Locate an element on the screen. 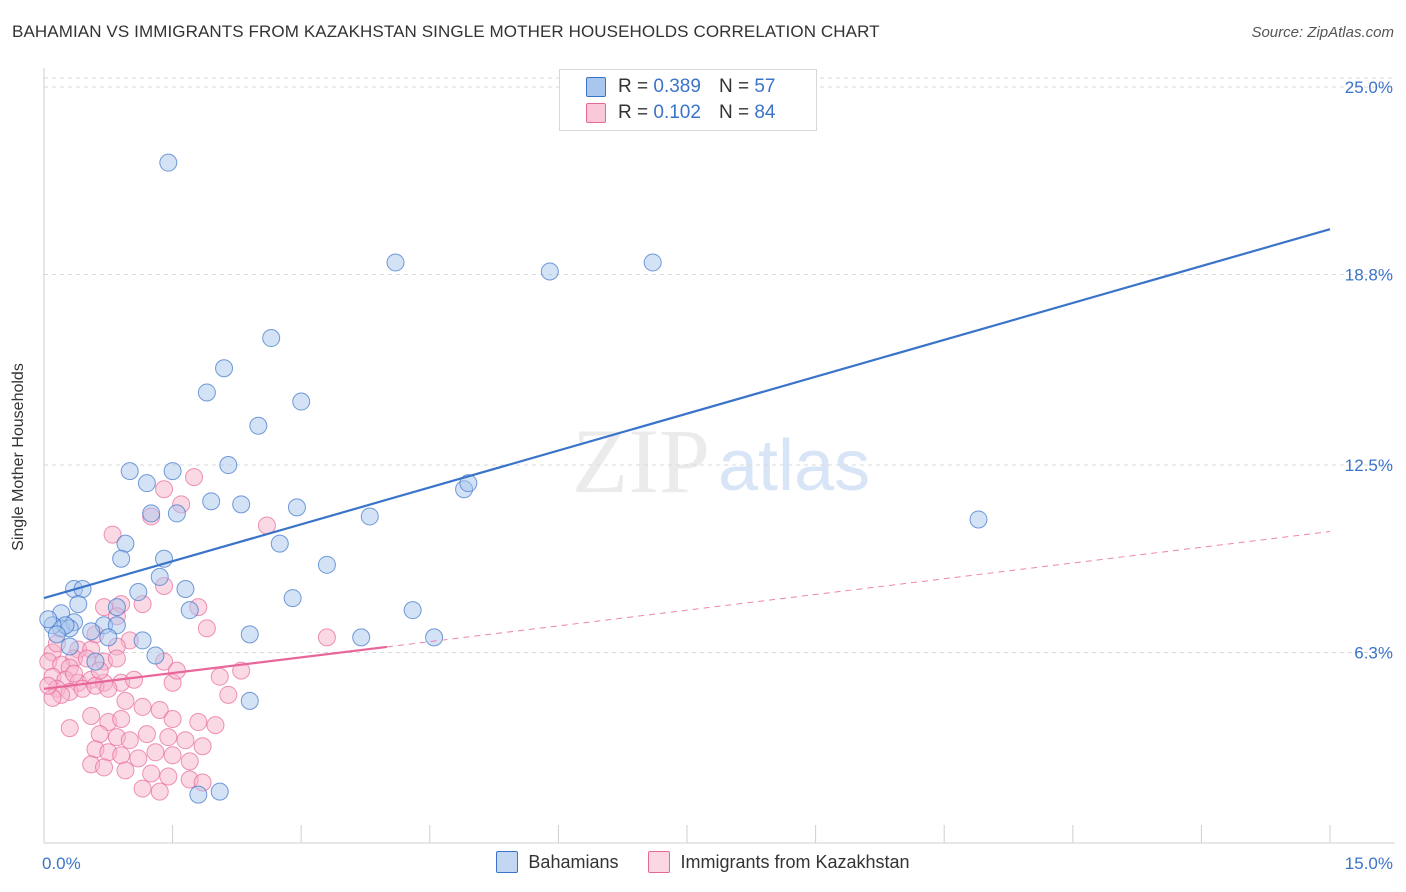  stats-row-bahamians: R = 0.389 N = 57 is located at coordinates (680, 87).